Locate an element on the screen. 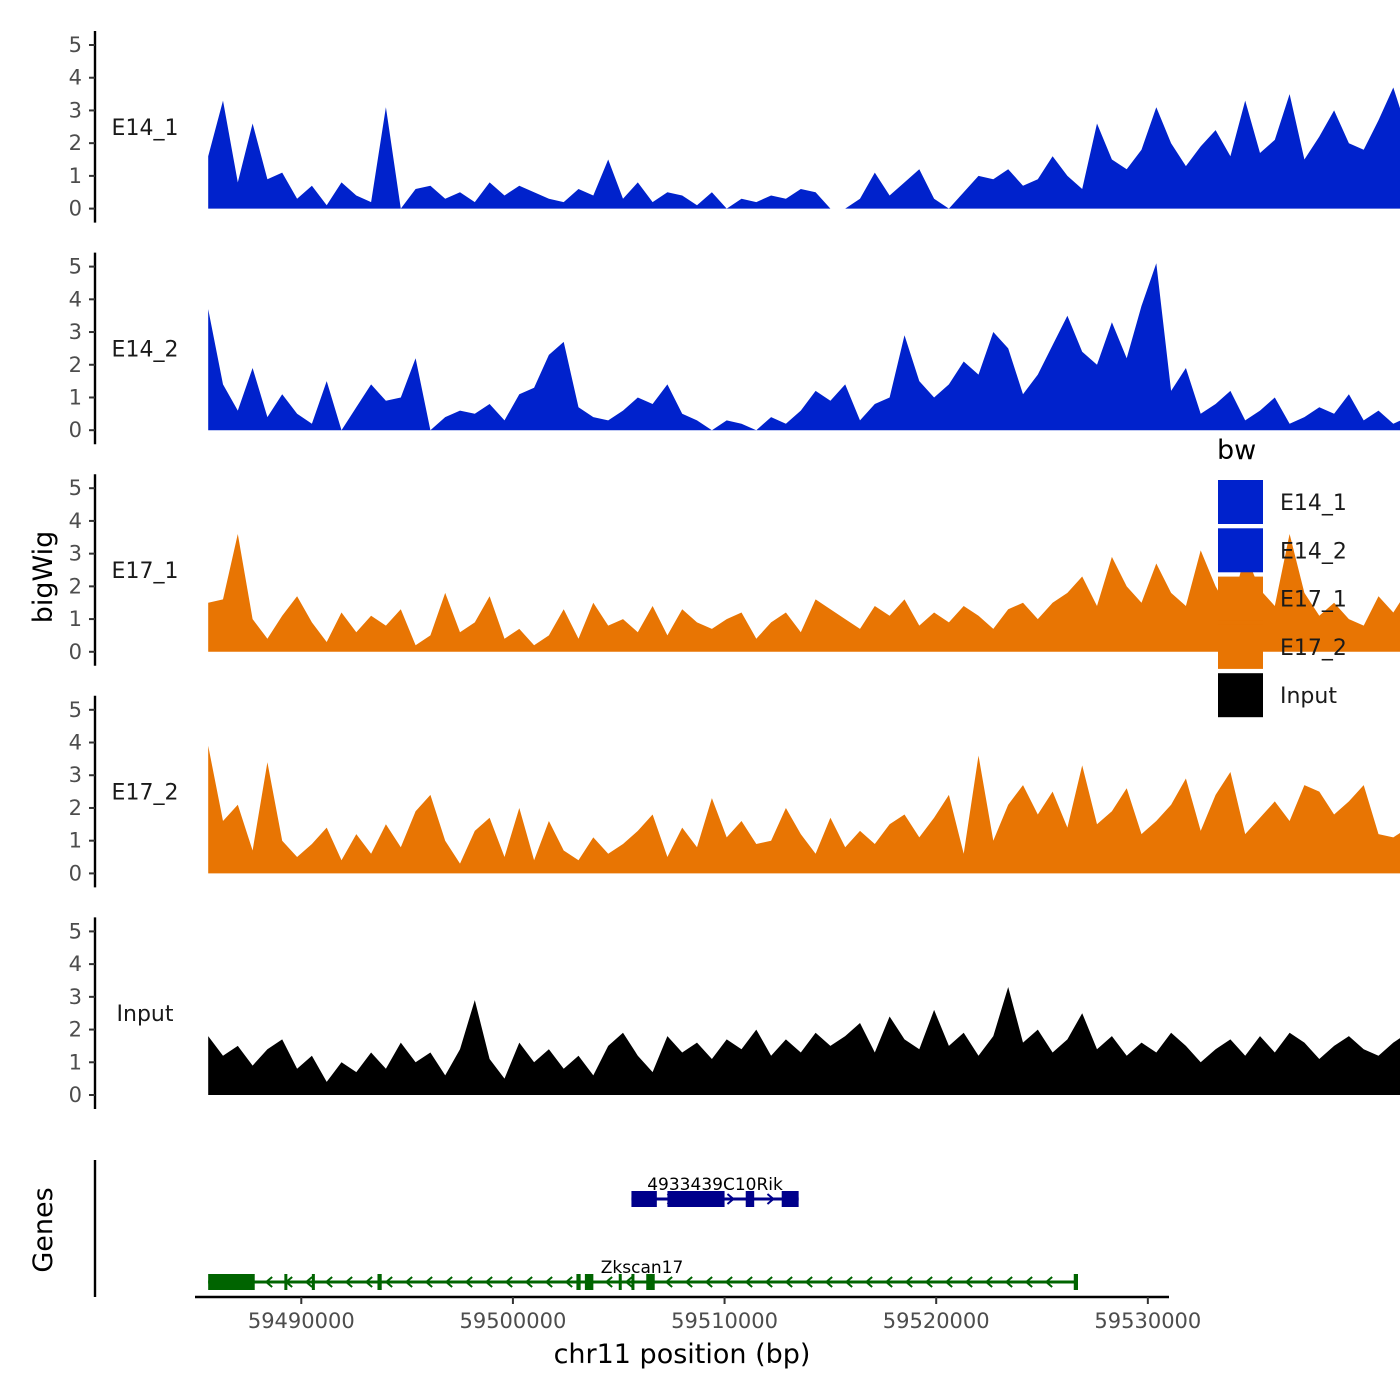  legend-label: E17_2 is located at coordinates (1313, 648).